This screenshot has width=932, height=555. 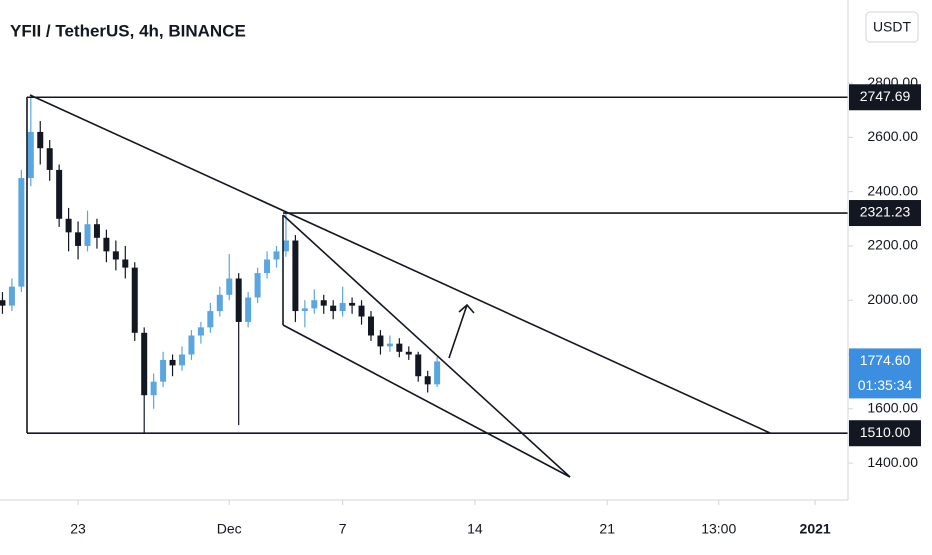 What do you see at coordinates (466, 308) in the screenshot?
I see `arrow-head` at bounding box center [466, 308].